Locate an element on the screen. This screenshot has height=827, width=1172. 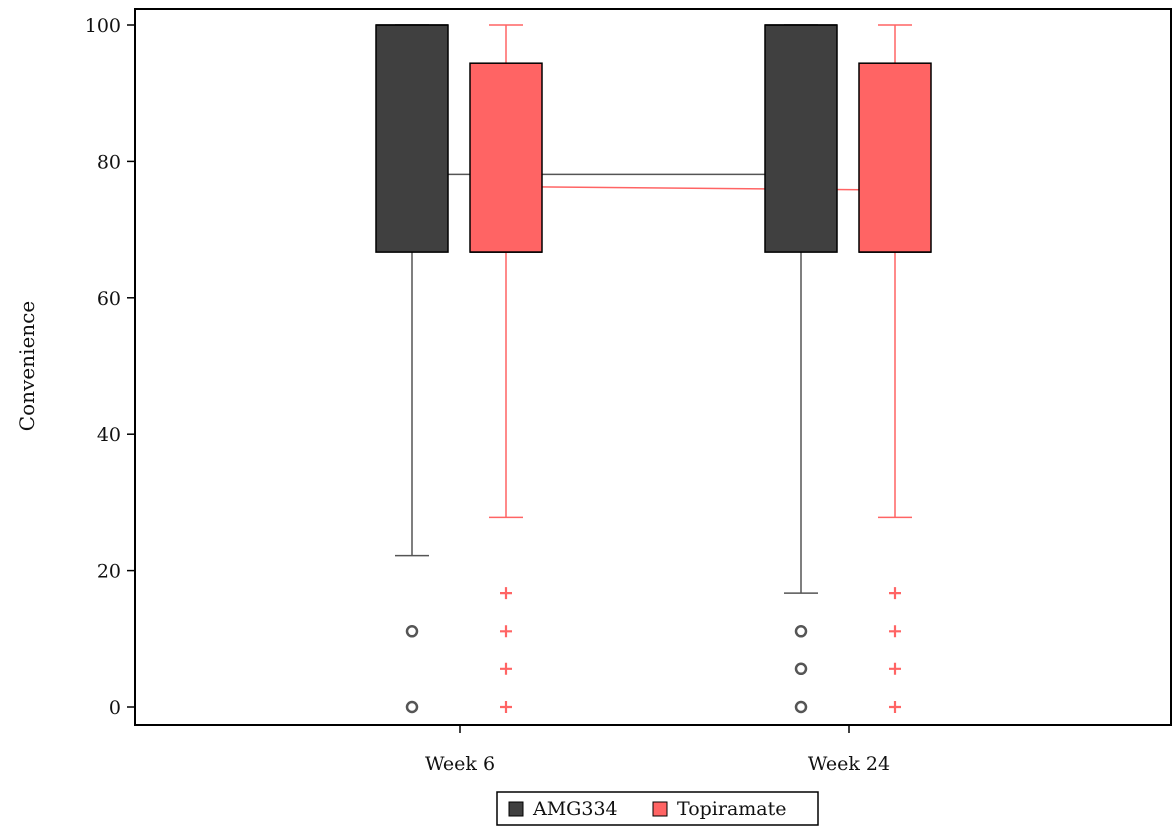
y-tick-label: 100 is located at coordinates (103, 26).